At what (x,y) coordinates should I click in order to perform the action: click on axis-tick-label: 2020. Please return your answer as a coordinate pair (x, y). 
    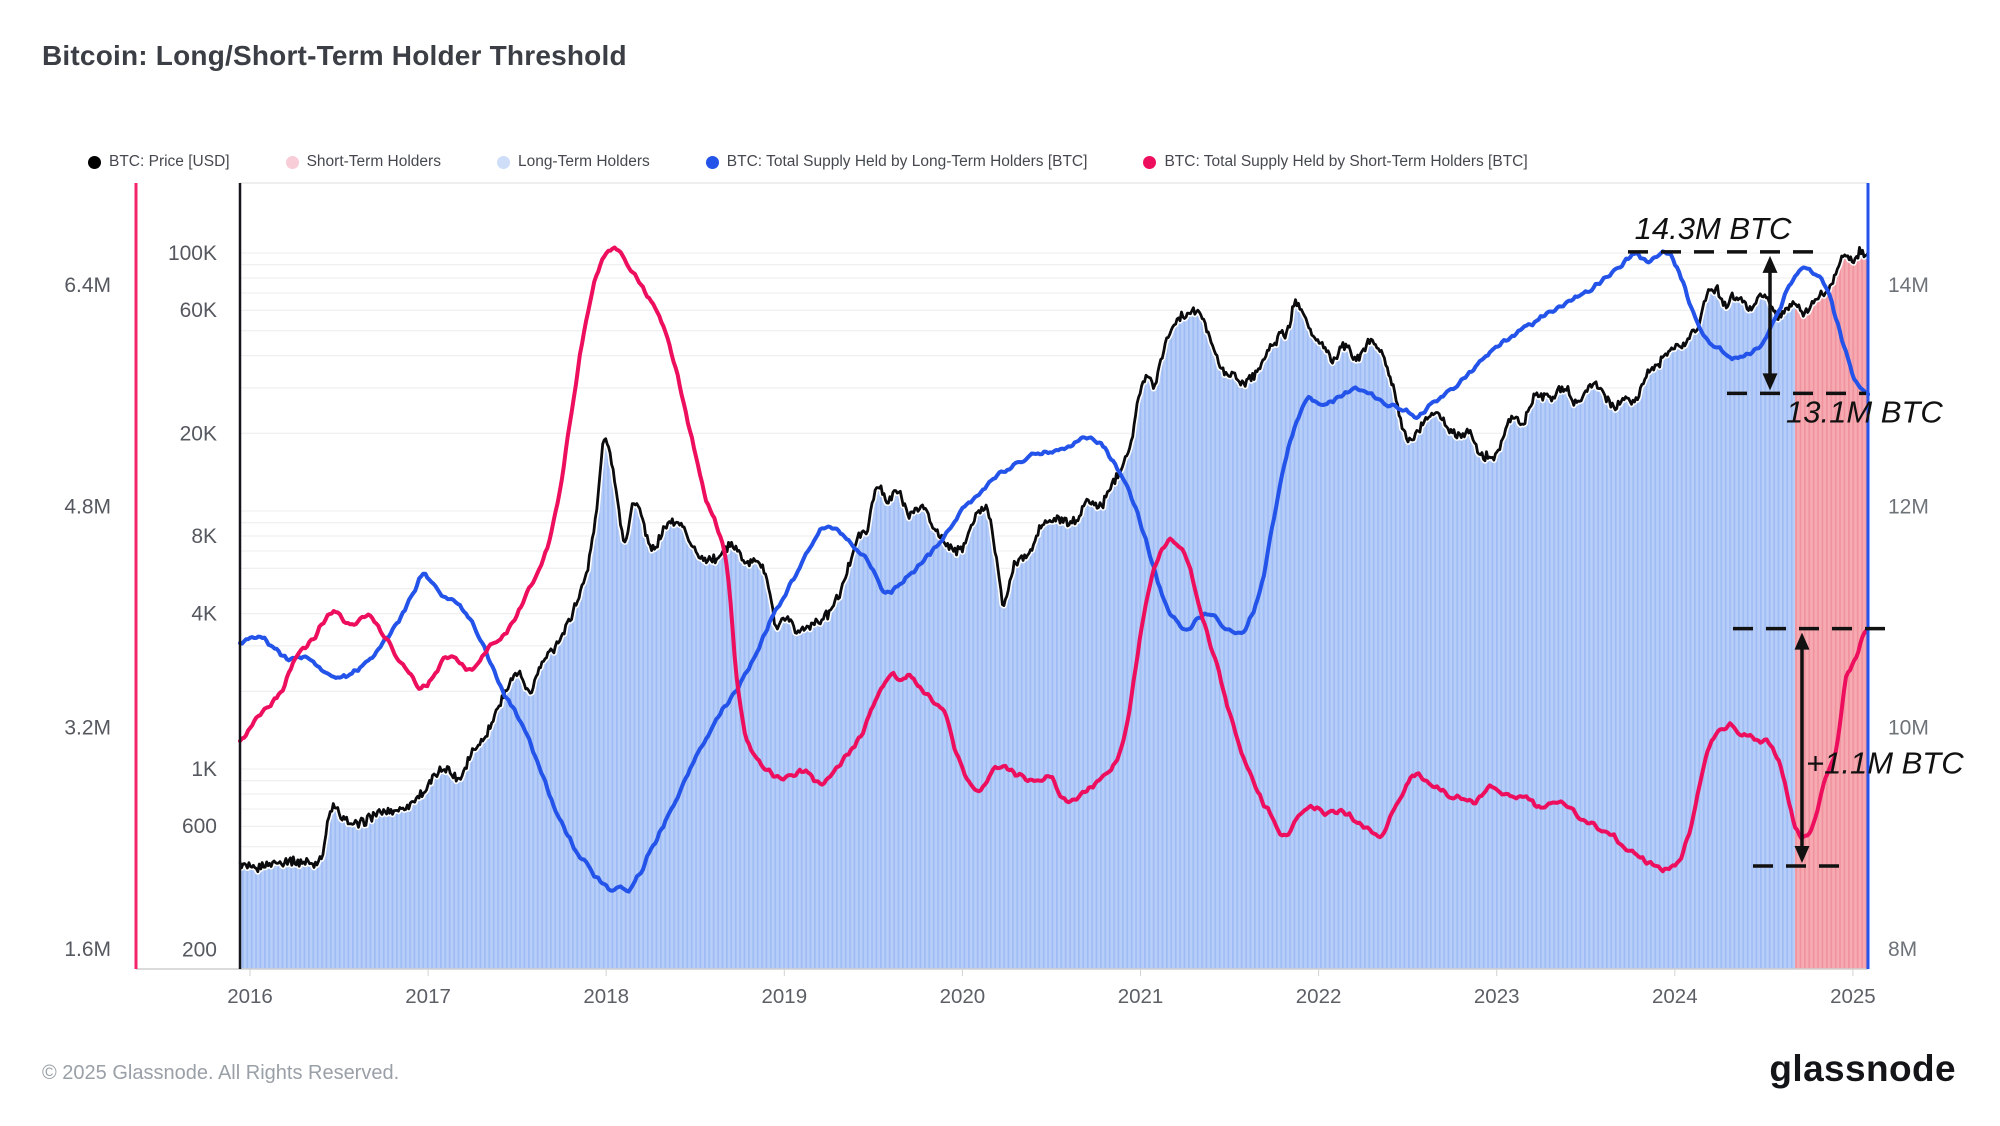
    Looking at the image, I should click on (963, 996).